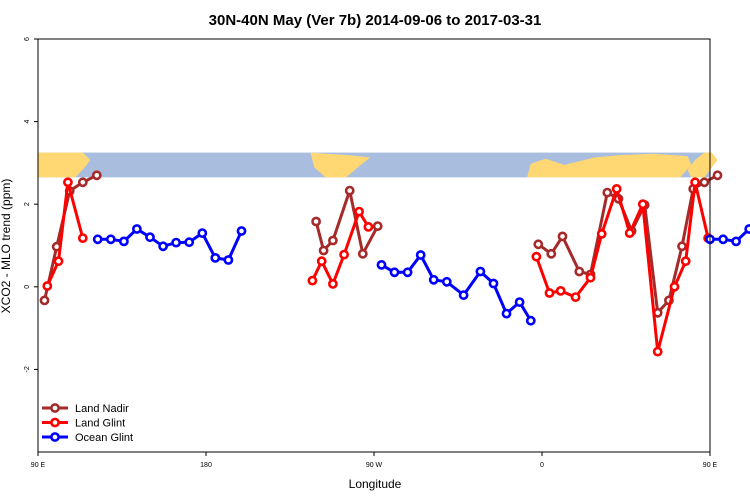  Describe the element at coordinates (609, 165) in the screenshot. I see `europe-africa-land` at that location.